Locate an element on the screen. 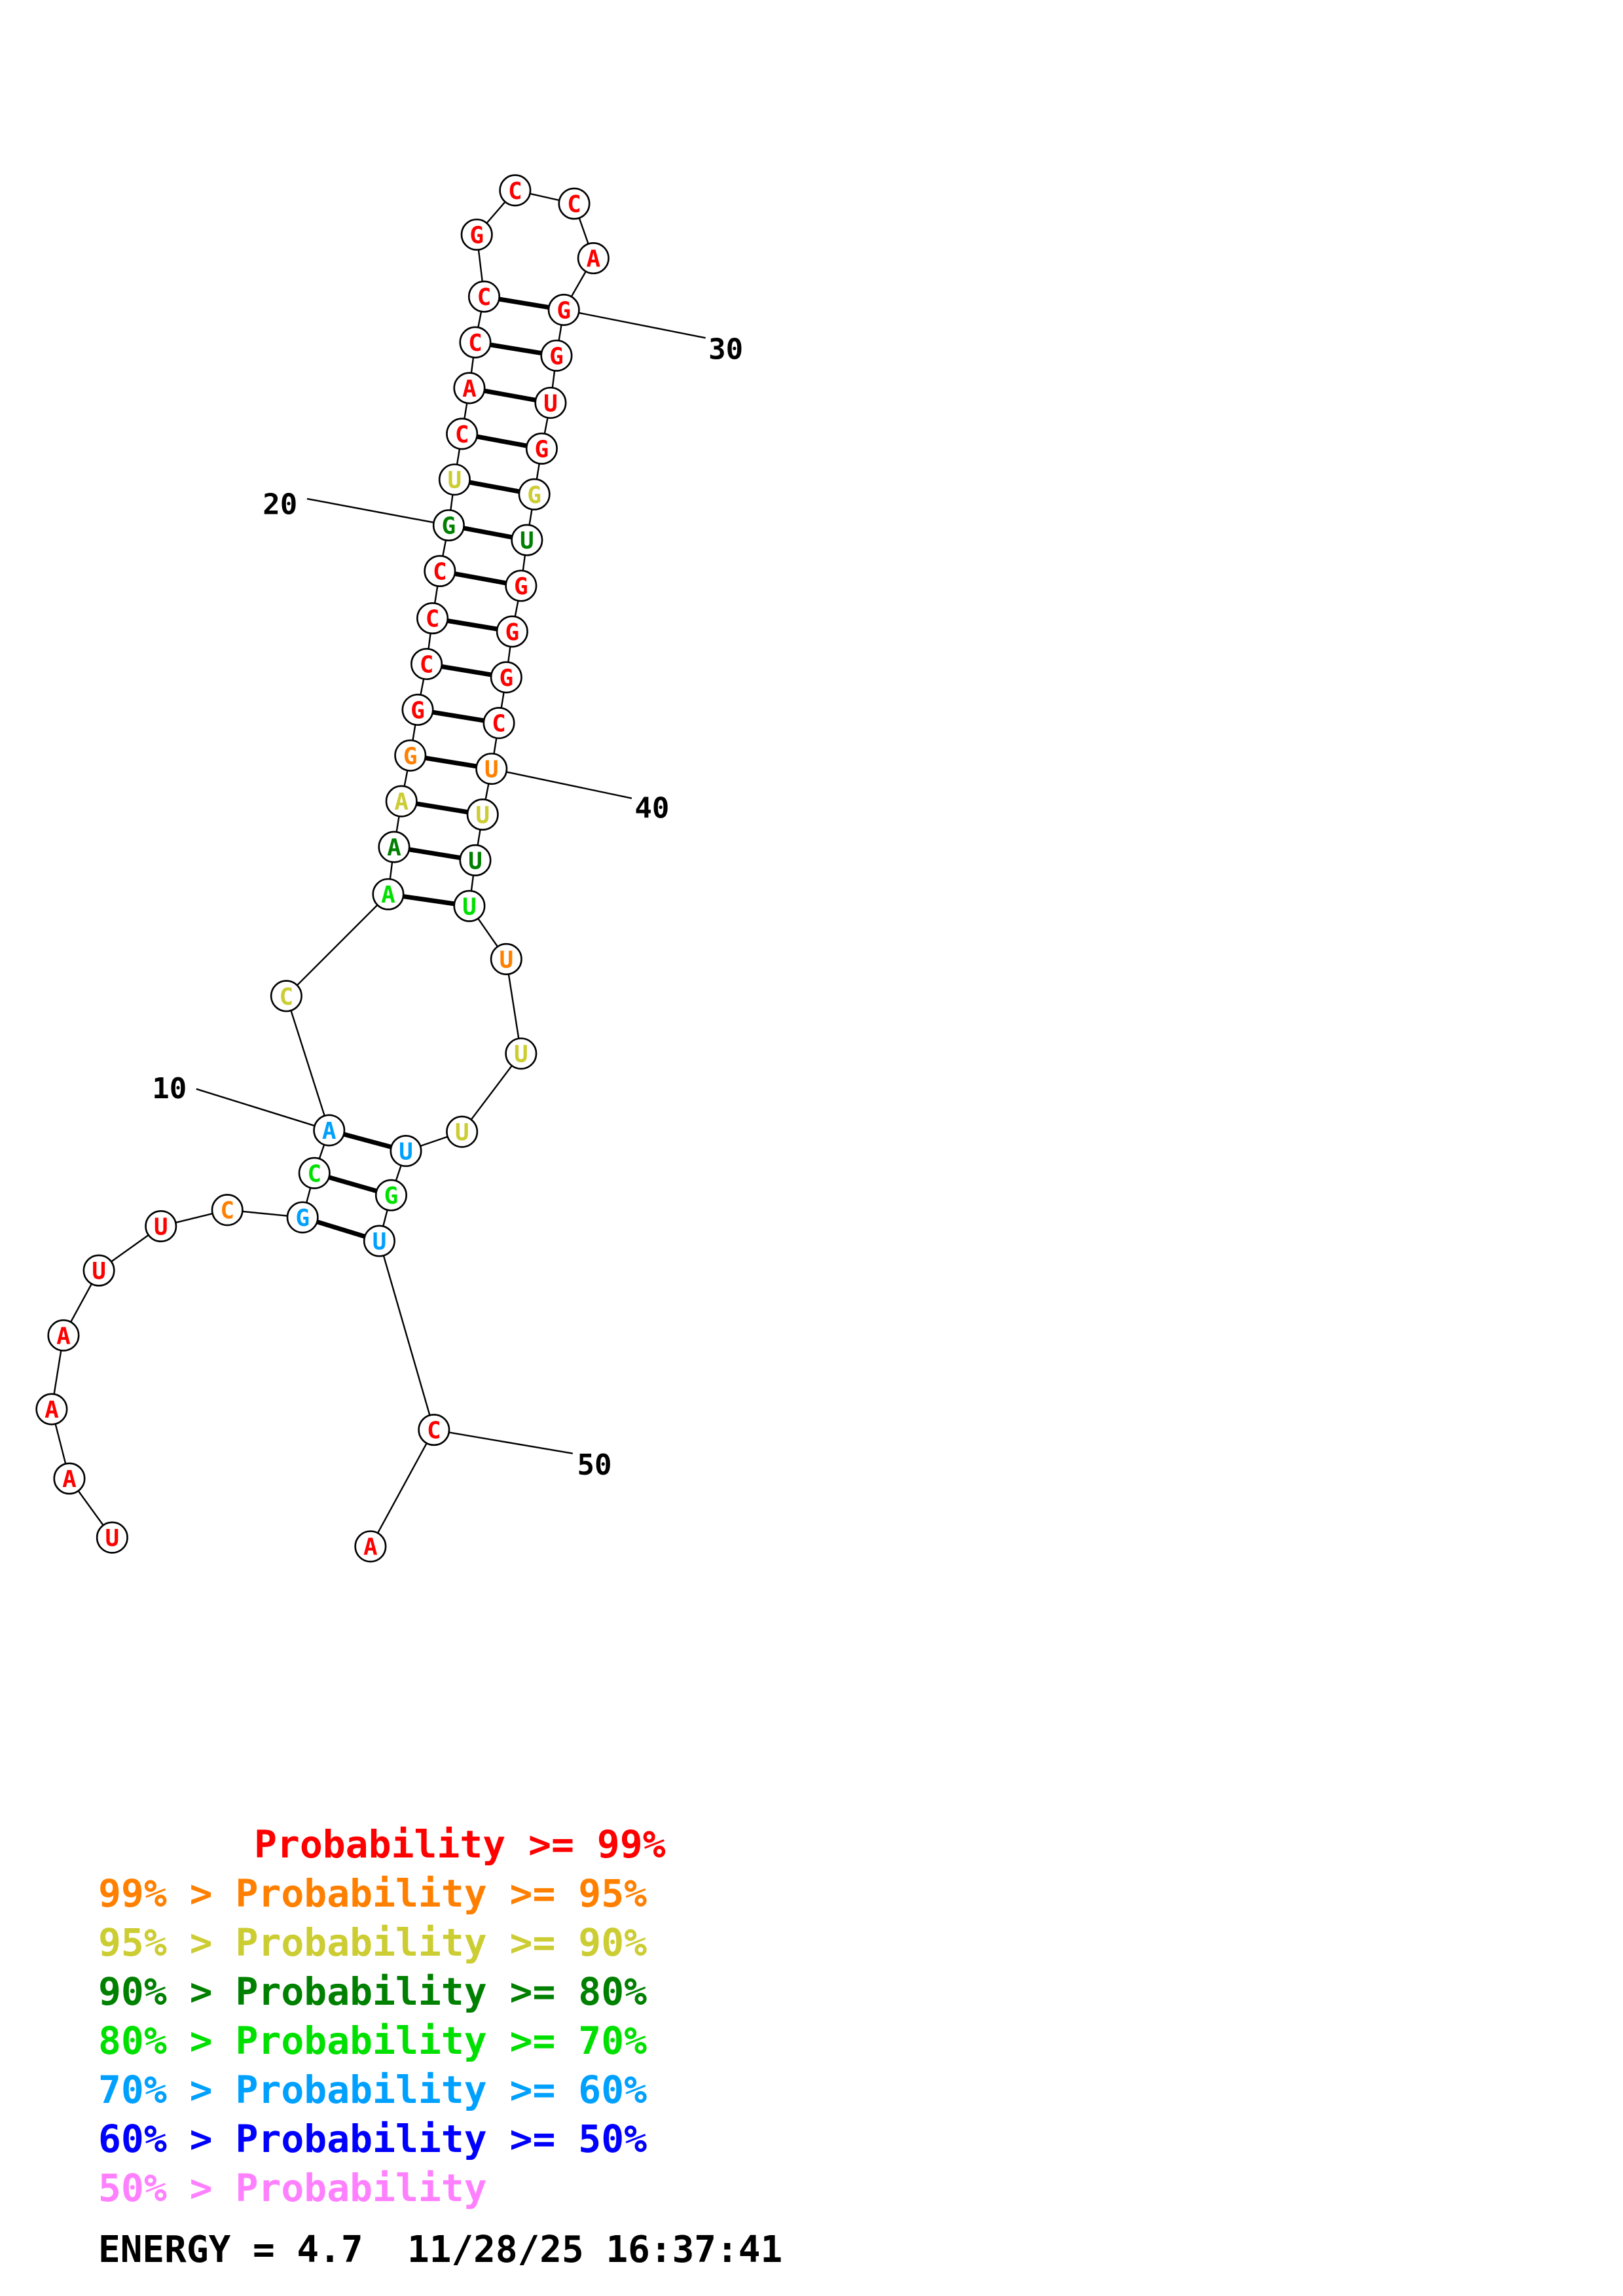 This screenshot has height=2296, width=1623. backbone-segment is located at coordinates (406, 1335).